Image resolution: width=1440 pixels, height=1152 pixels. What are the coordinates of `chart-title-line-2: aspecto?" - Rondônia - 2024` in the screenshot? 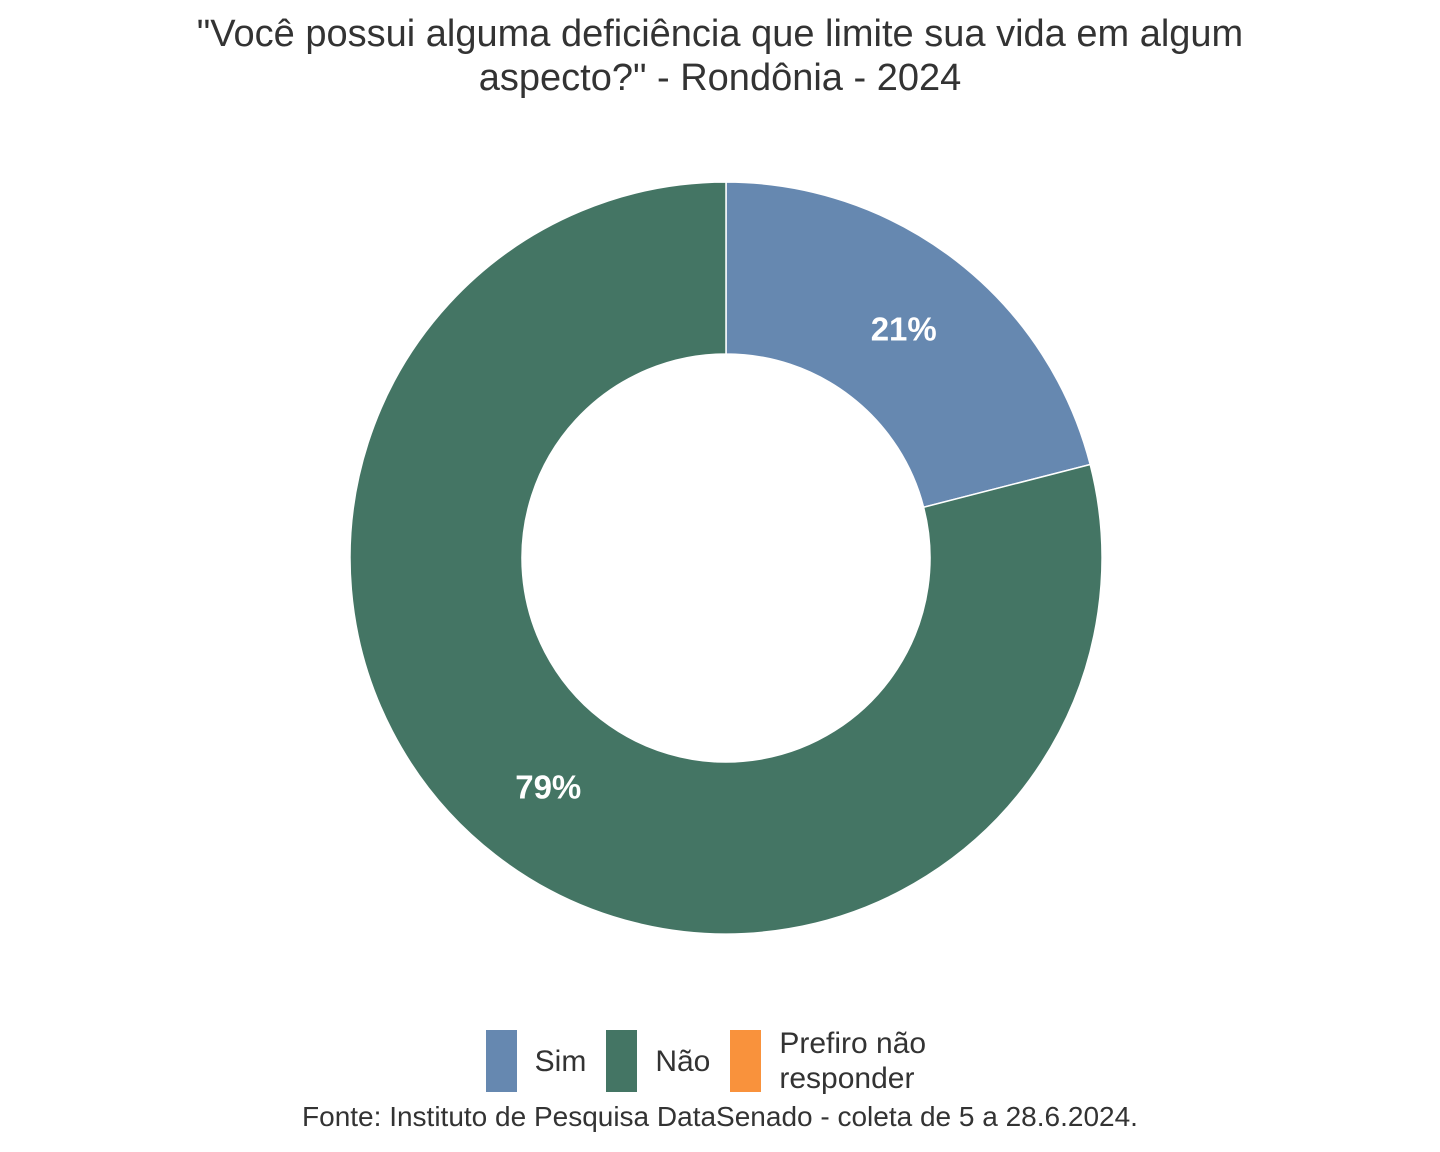 It's located at (720, 78).